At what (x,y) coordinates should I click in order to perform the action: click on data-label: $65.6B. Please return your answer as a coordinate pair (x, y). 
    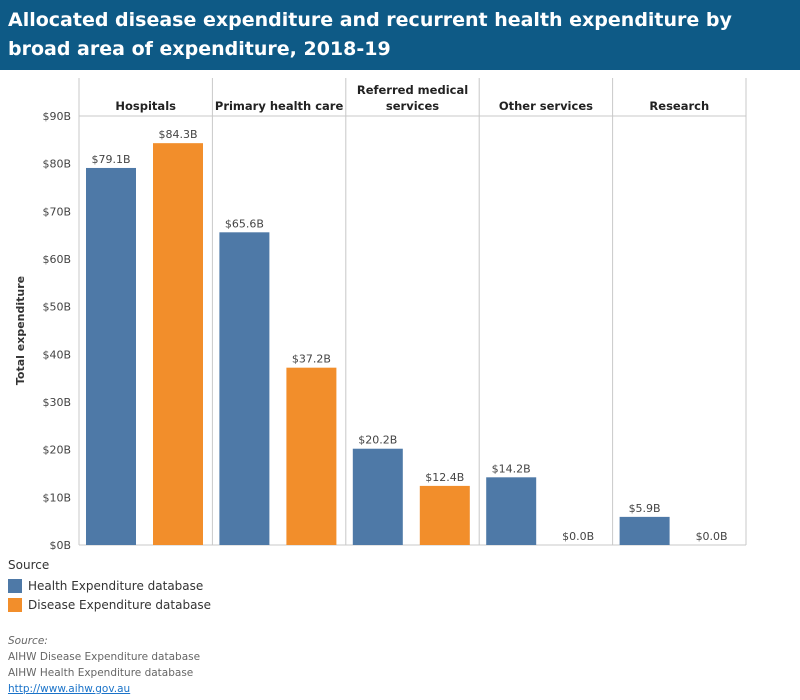
    Looking at the image, I should click on (244, 223).